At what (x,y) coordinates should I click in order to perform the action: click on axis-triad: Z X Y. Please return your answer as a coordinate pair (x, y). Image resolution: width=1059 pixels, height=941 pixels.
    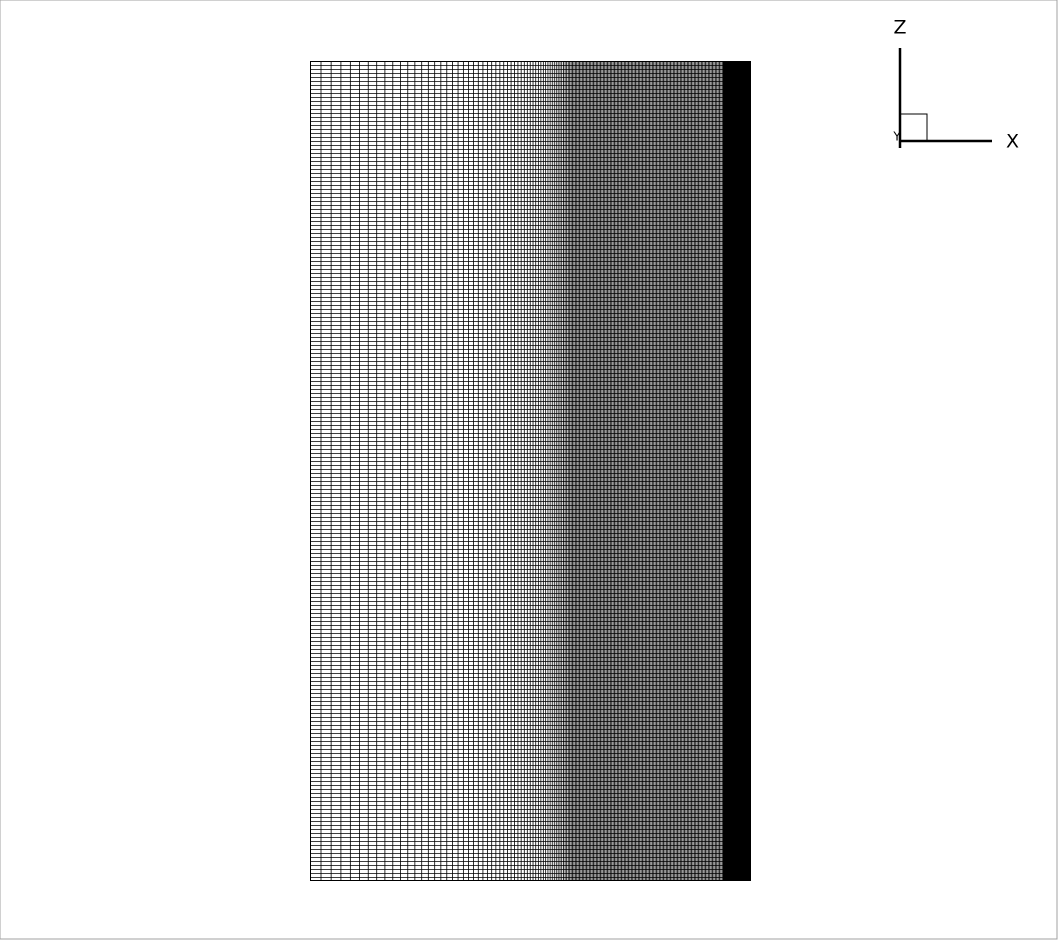
    Looking at the image, I should click on (955, 85).